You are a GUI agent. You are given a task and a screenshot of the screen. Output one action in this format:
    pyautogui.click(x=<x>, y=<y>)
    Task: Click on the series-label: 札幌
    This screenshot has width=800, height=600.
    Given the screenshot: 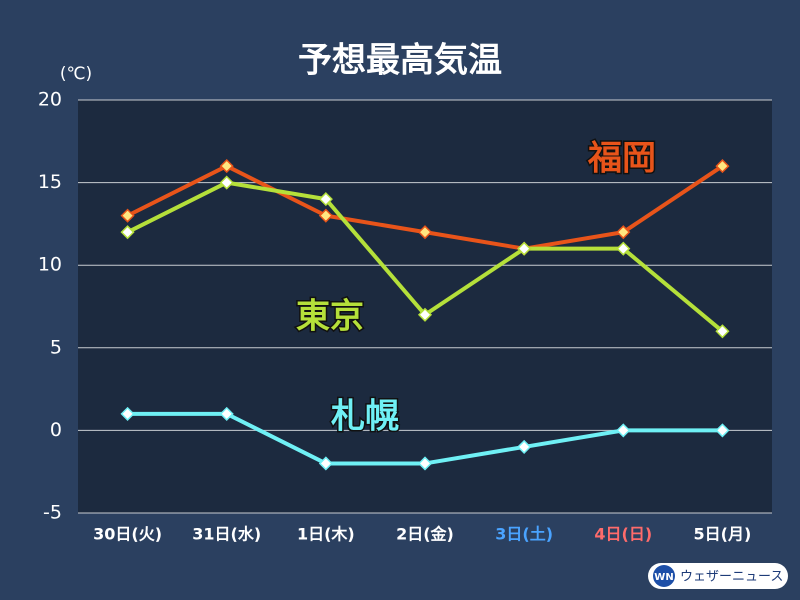 What is the action you would take?
    pyautogui.click(x=365, y=417)
    